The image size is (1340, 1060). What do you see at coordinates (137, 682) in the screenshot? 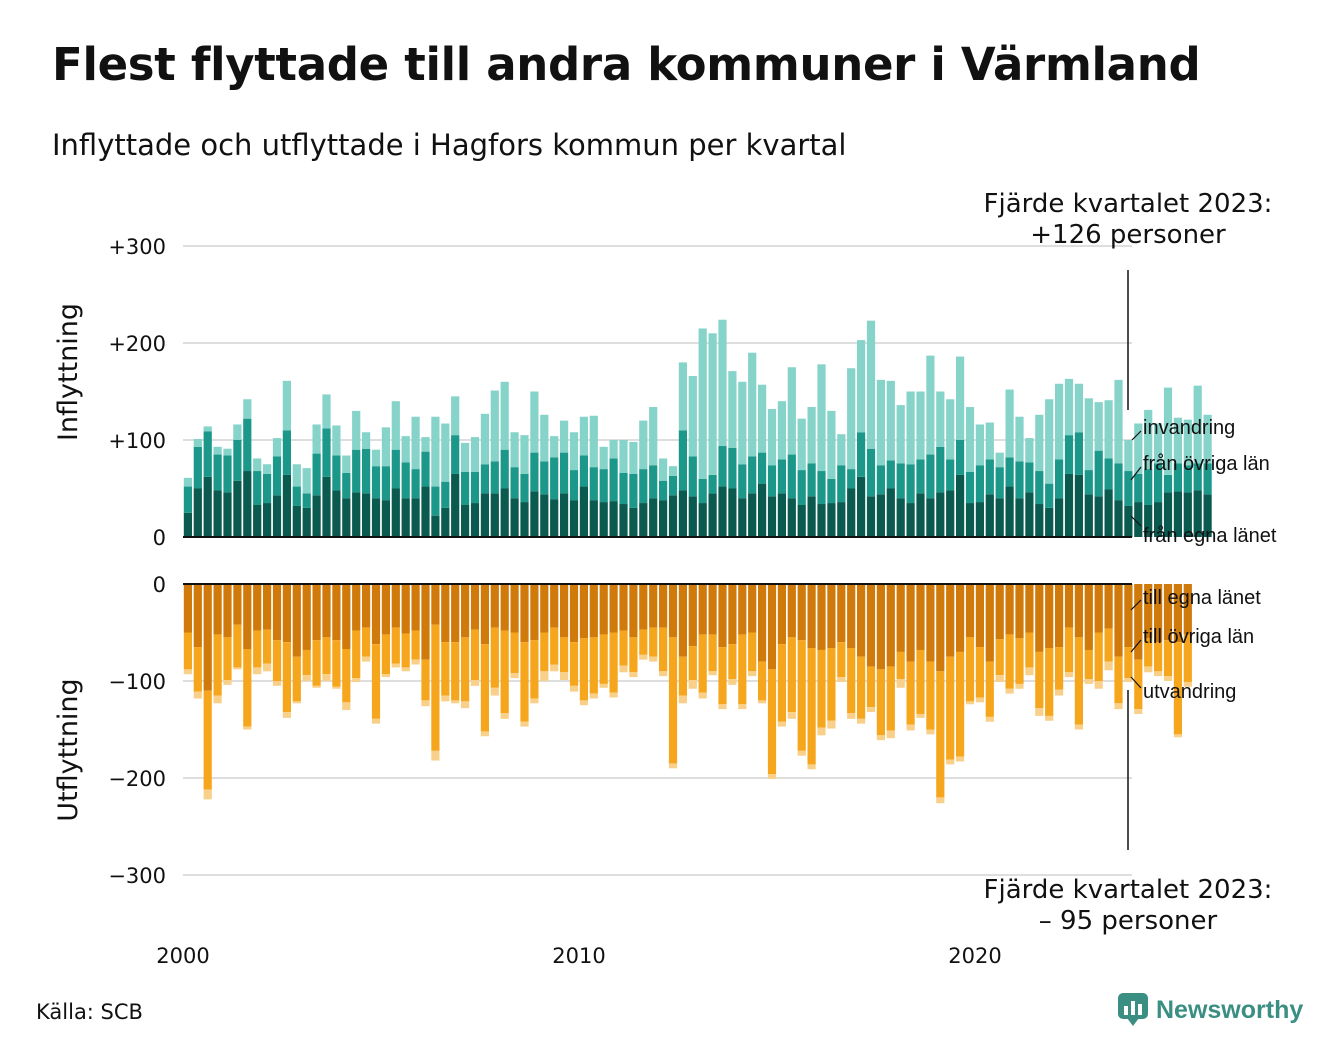
I see `bottom-tick-100: −100` at bounding box center [137, 682].